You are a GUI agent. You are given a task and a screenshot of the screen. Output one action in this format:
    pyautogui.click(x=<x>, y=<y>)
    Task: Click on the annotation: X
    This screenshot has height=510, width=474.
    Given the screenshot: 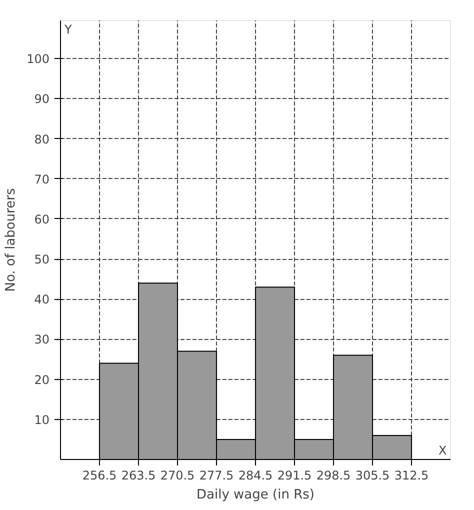 What is the action you would take?
    pyautogui.click(x=442, y=451)
    